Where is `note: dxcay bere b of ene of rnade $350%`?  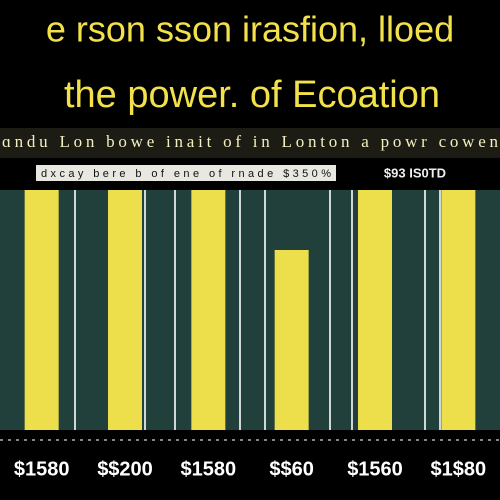 note: dxcay bere b of ene of rnade $350% is located at coordinates (186, 174).